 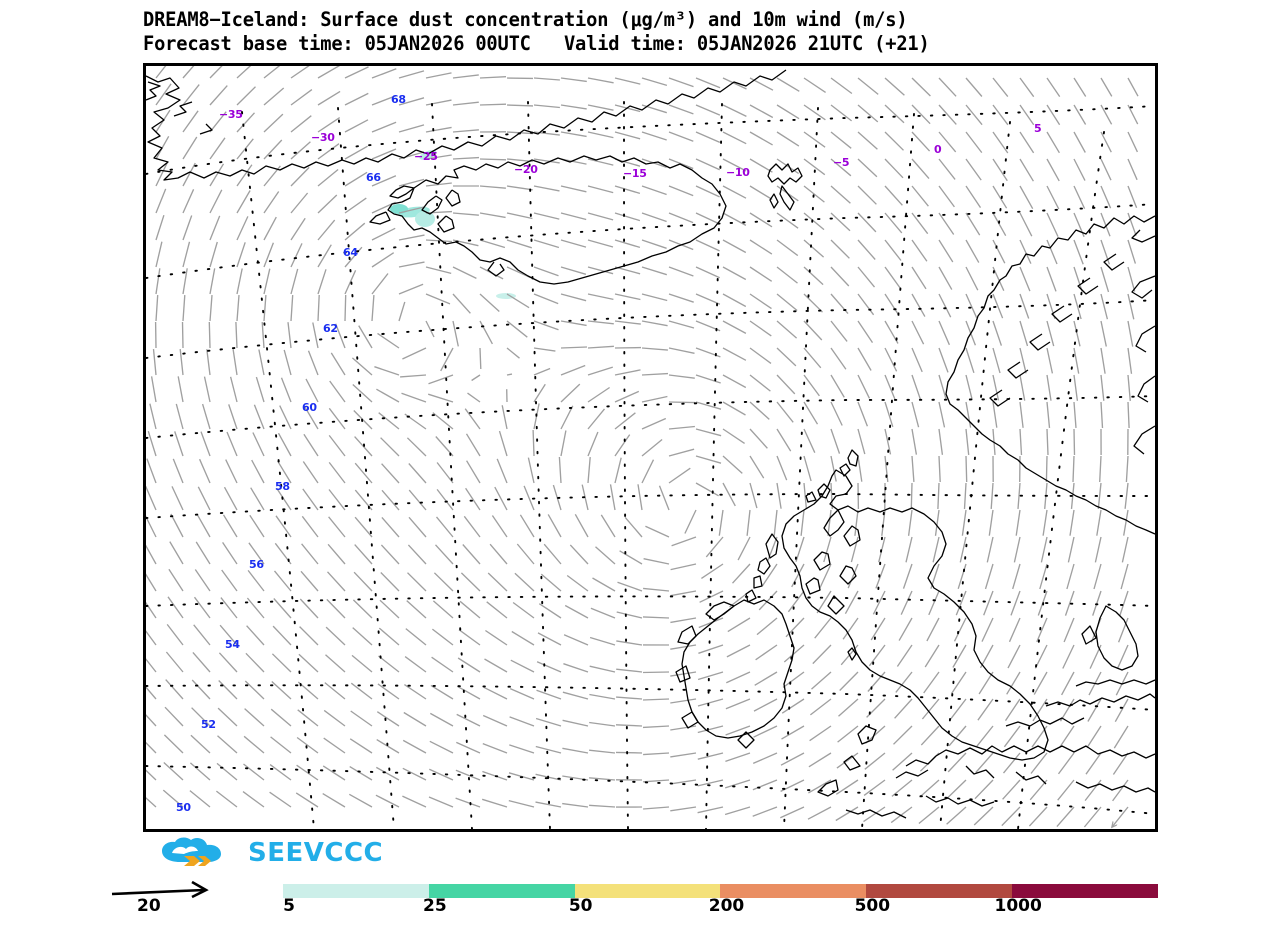 What do you see at coordinates (373, 177) in the screenshot?
I see `latitude-label: 66` at bounding box center [373, 177].